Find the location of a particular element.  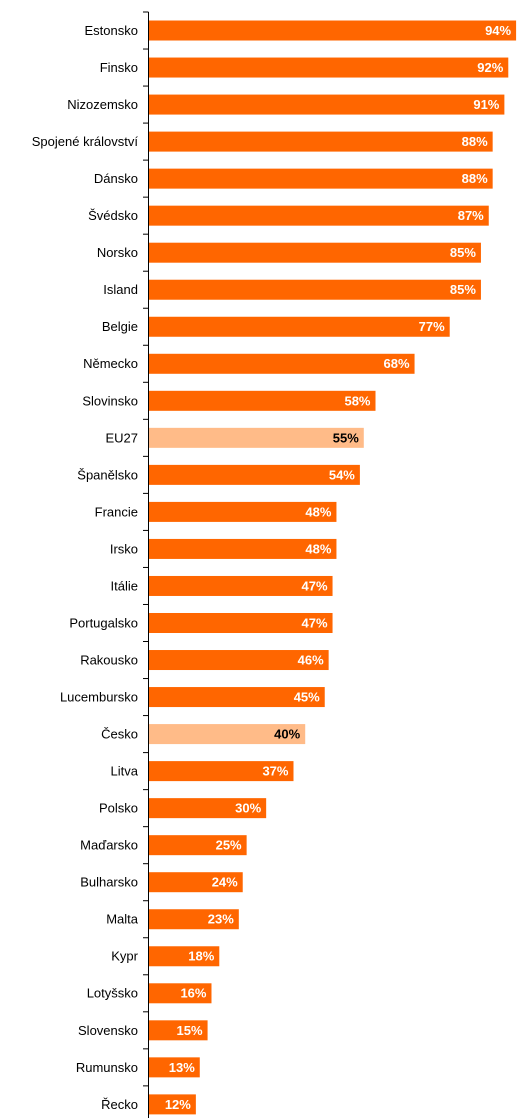

value-label: 18% is located at coordinates (201, 956).